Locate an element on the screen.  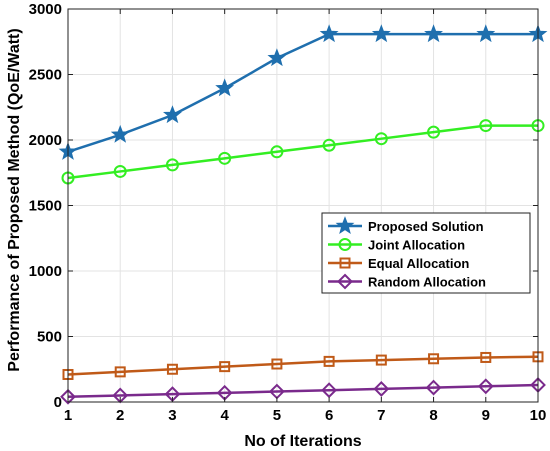
y-tick-label: 0 is located at coordinates (58, 402).